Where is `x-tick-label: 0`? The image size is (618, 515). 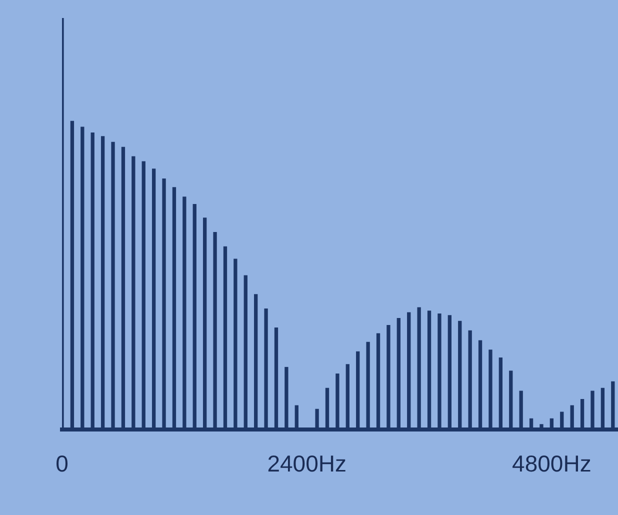
x-tick-label: 0 is located at coordinates (62, 463).